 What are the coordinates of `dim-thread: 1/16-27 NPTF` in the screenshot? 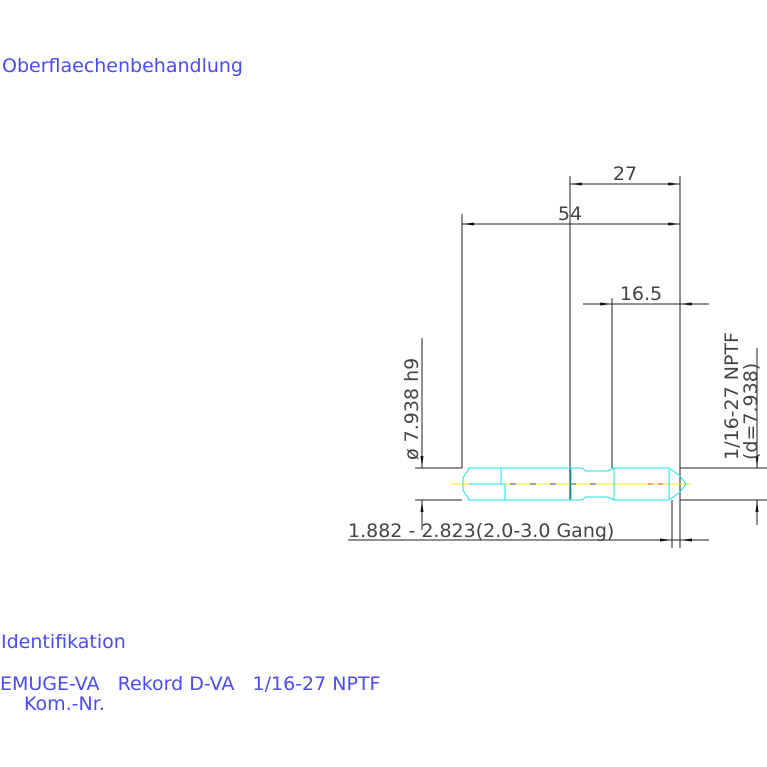 It's located at (732, 396).